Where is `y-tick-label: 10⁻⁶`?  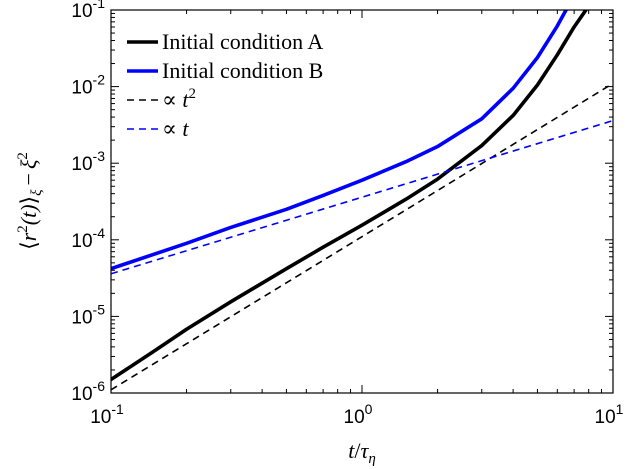
y-tick-label: 10⁻⁶ is located at coordinates (88, 391).